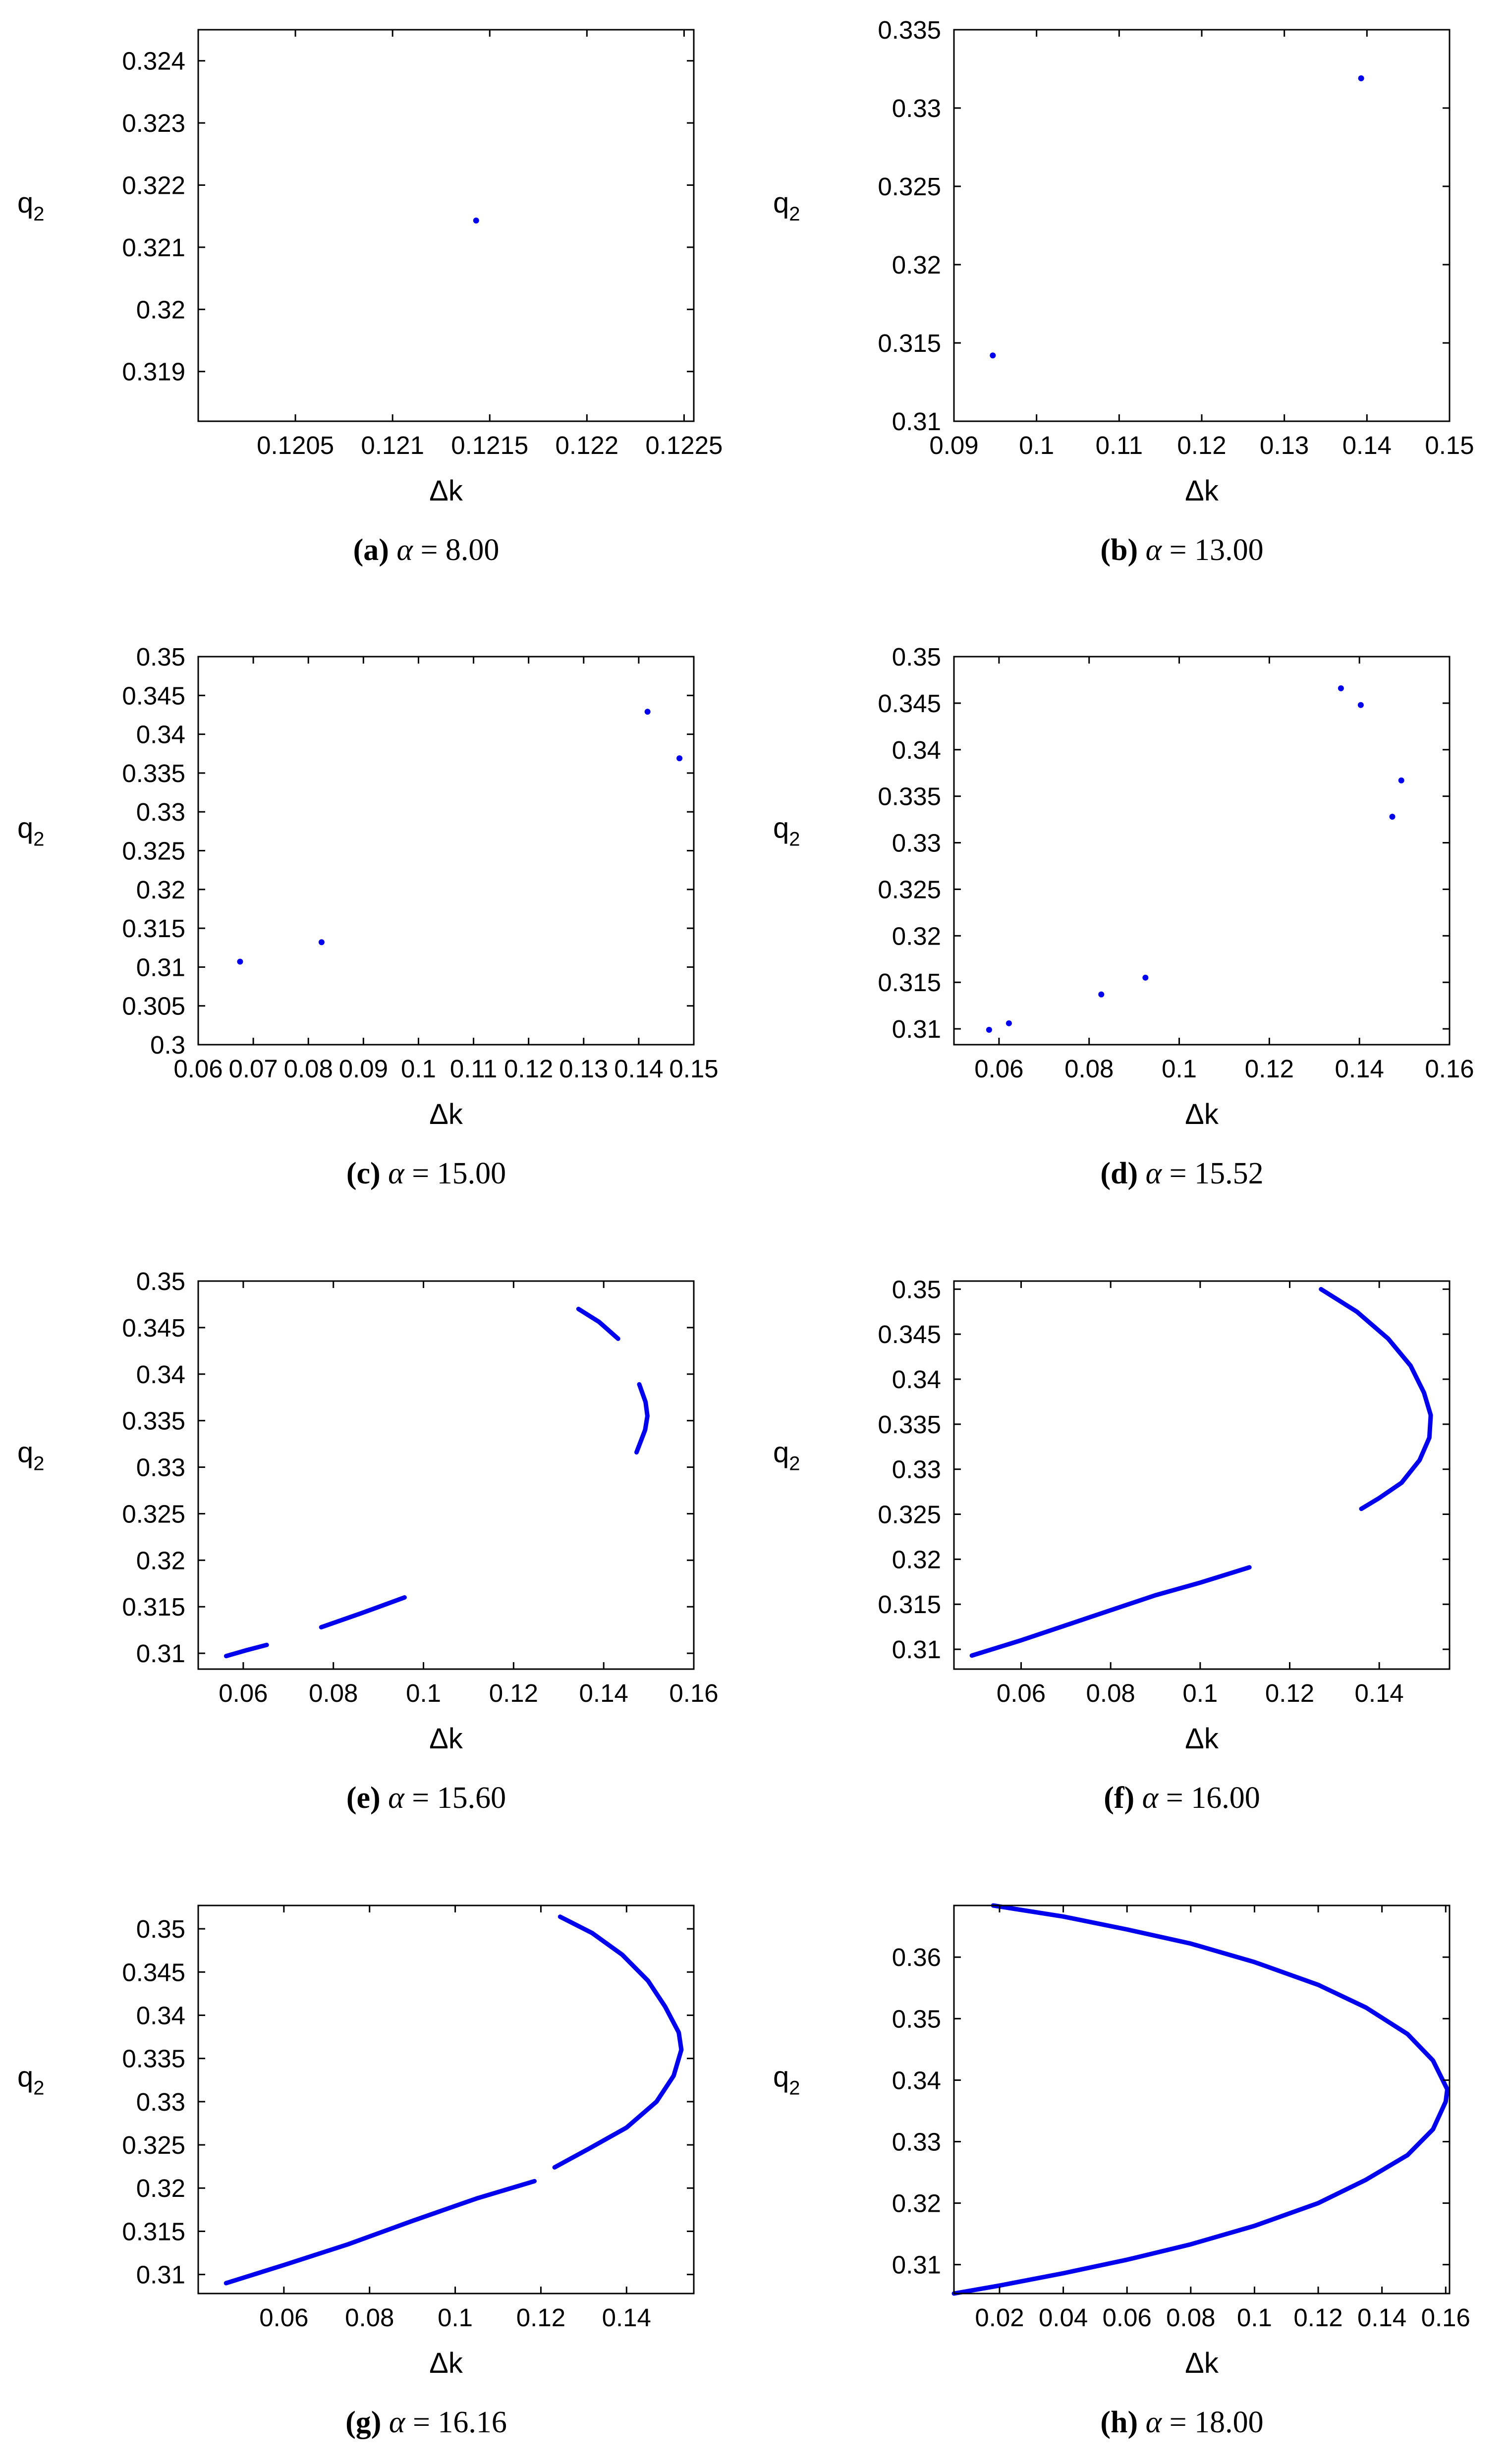 This screenshot has width=1508, height=2464. Describe the element at coordinates (427, 550) in the screenshot. I see `caption-a: (a) α = 8.00` at that location.